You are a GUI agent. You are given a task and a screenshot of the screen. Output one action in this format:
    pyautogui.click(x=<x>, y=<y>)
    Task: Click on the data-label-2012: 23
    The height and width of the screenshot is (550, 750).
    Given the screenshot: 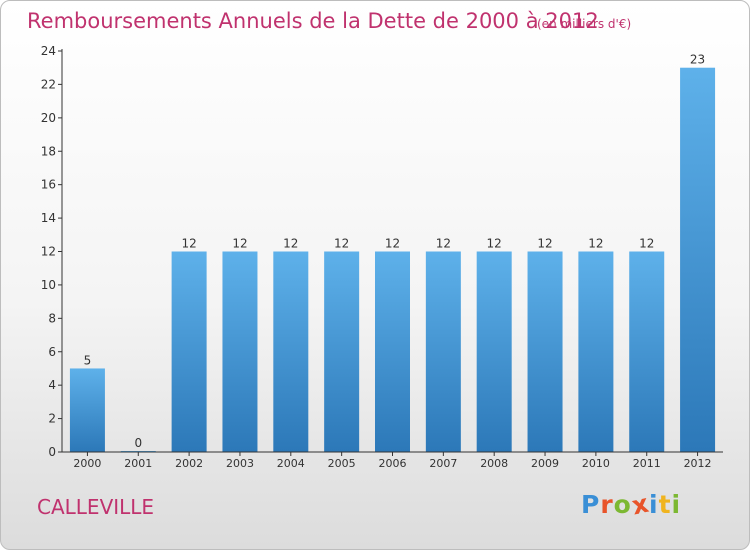 What is the action you would take?
    pyautogui.click(x=697, y=60)
    